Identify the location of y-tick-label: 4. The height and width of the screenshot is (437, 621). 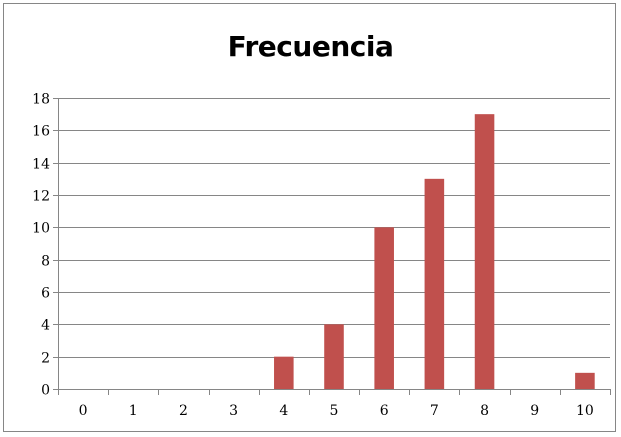
(45, 326).